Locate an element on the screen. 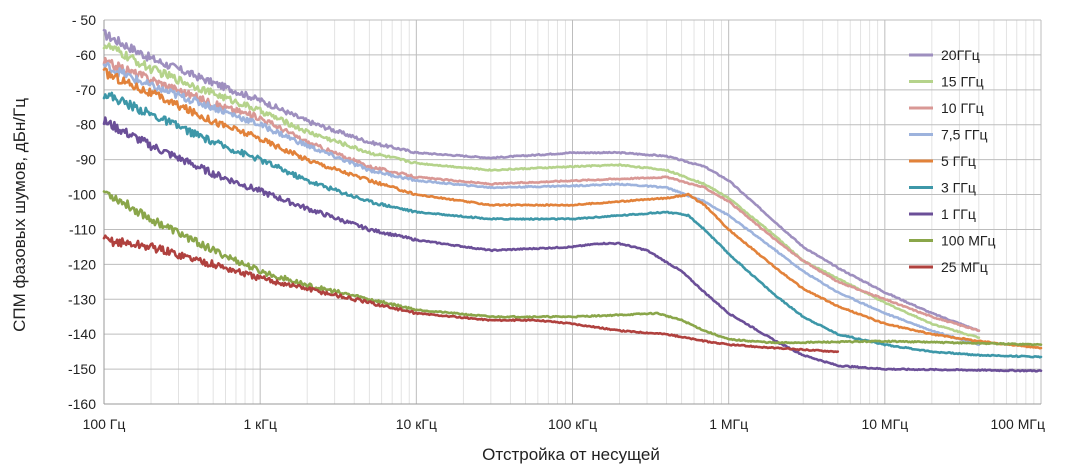  y-tick-label: - 50 is located at coordinates (84, 20).